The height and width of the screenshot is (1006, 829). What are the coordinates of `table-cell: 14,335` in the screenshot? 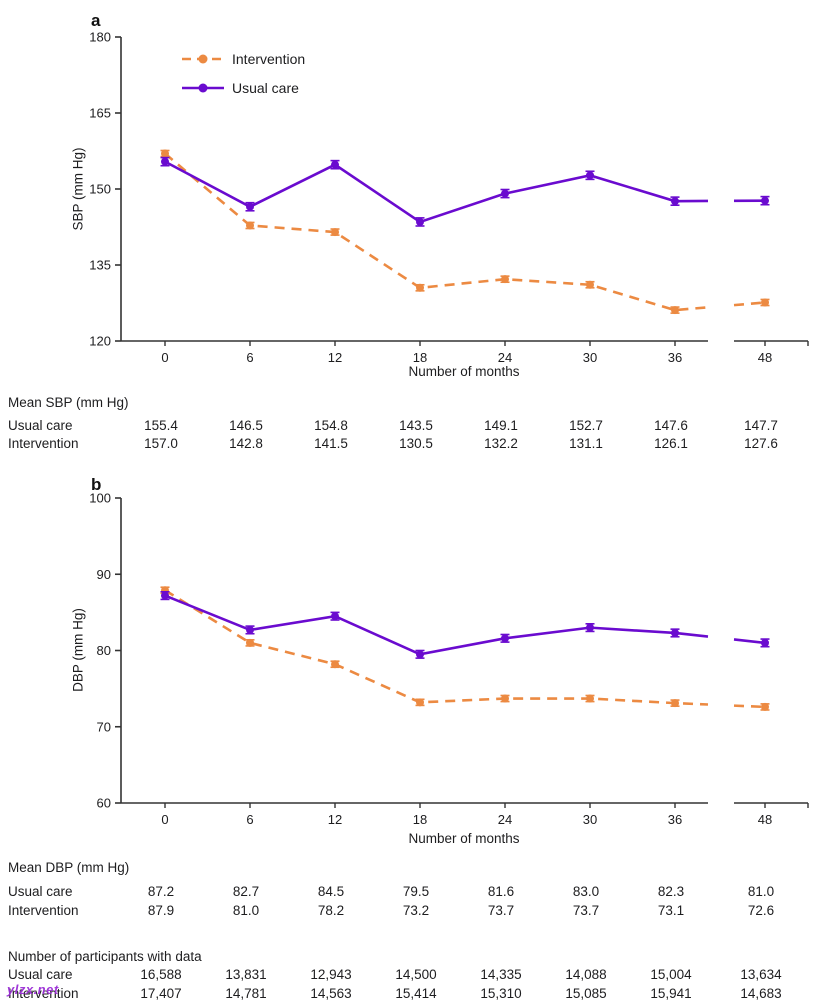 It's located at (501, 974).